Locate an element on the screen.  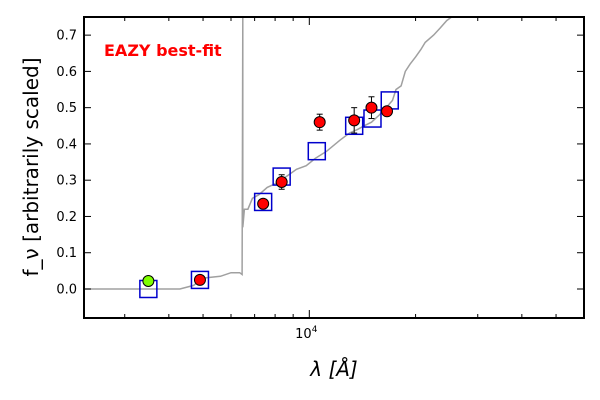
chart-annotation: EAZY best-fit is located at coordinates (163, 50).